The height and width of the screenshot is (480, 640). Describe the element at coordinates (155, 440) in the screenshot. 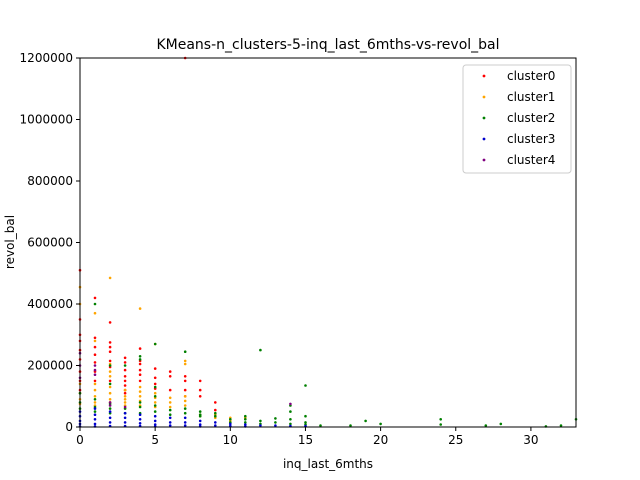

I see `x-tick-label: 5` at that location.